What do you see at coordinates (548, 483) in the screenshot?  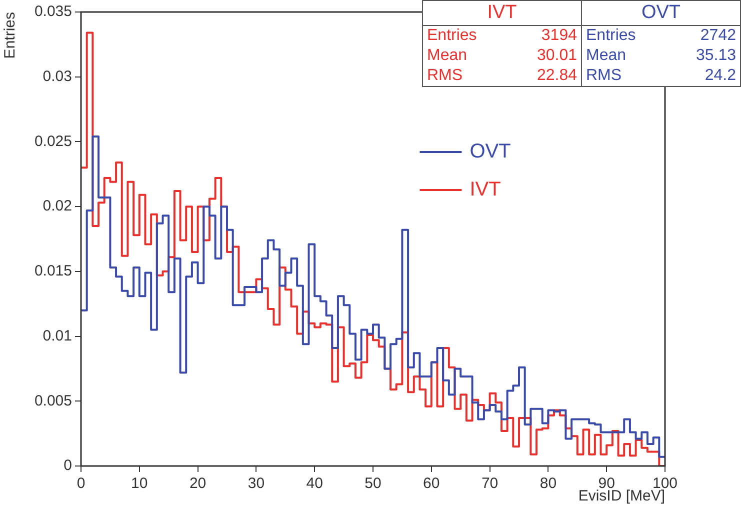 I see `x-tick-label: 80` at bounding box center [548, 483].